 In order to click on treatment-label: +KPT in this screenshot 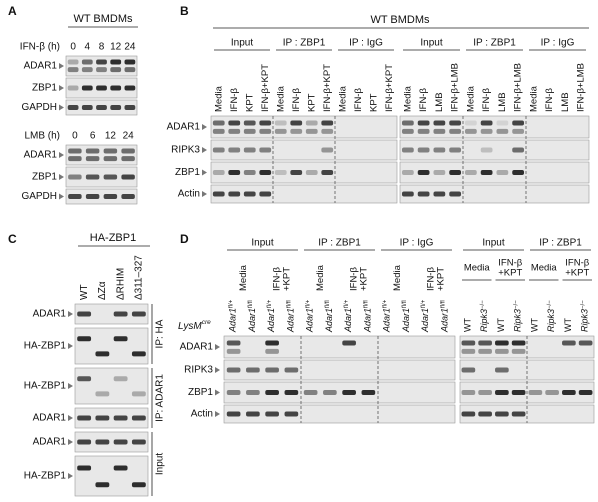, I will do `click(286, 279)`.